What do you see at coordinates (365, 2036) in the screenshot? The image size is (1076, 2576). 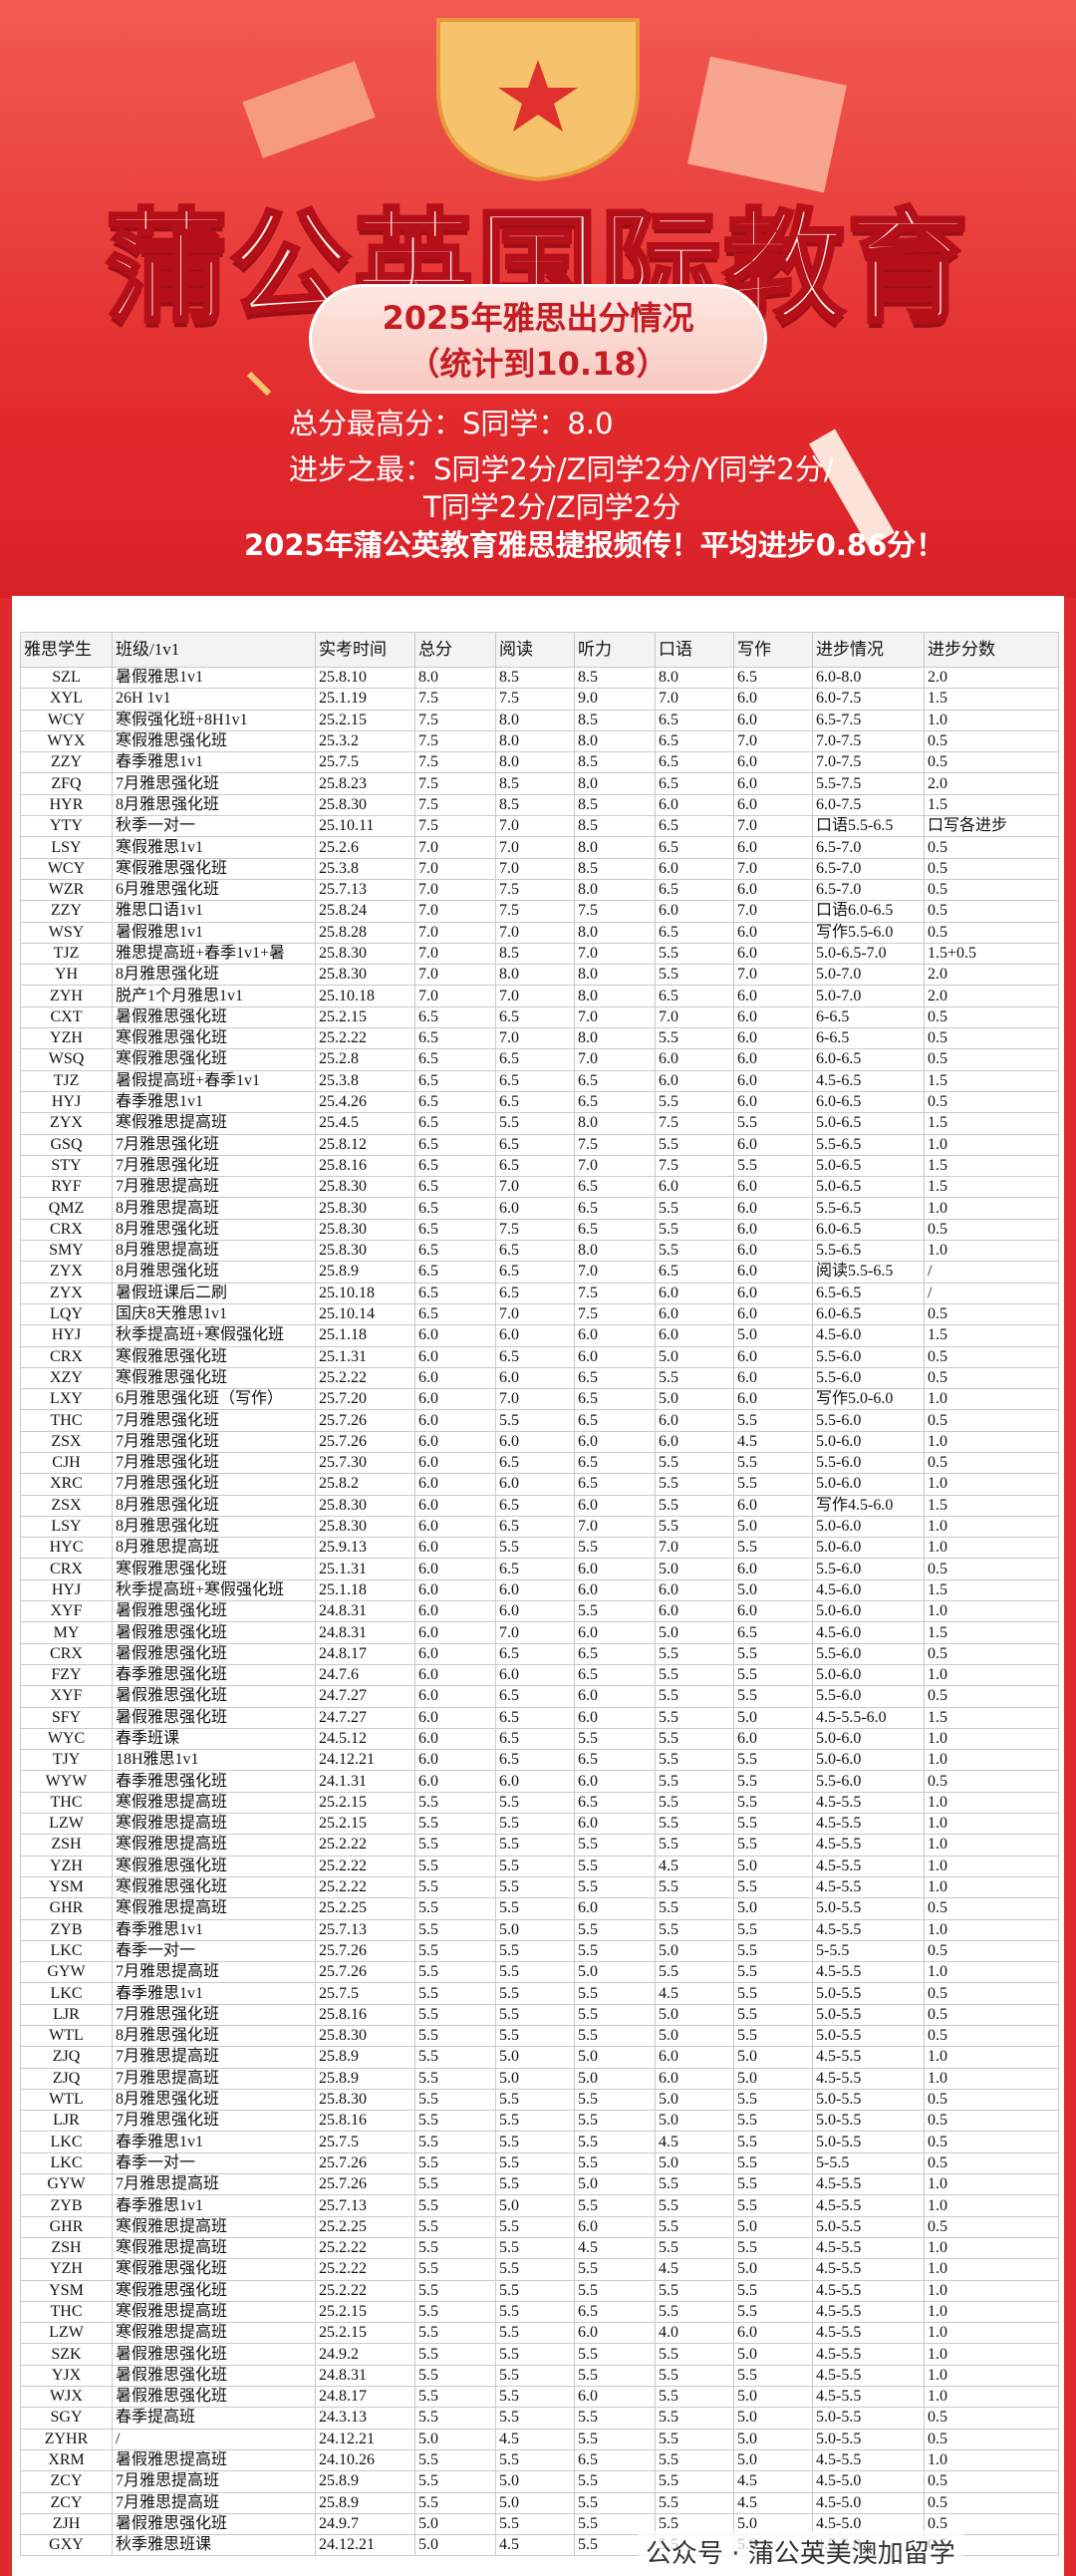 I see `table-cell: 25.8.30` at bounding box center [365, 2036].